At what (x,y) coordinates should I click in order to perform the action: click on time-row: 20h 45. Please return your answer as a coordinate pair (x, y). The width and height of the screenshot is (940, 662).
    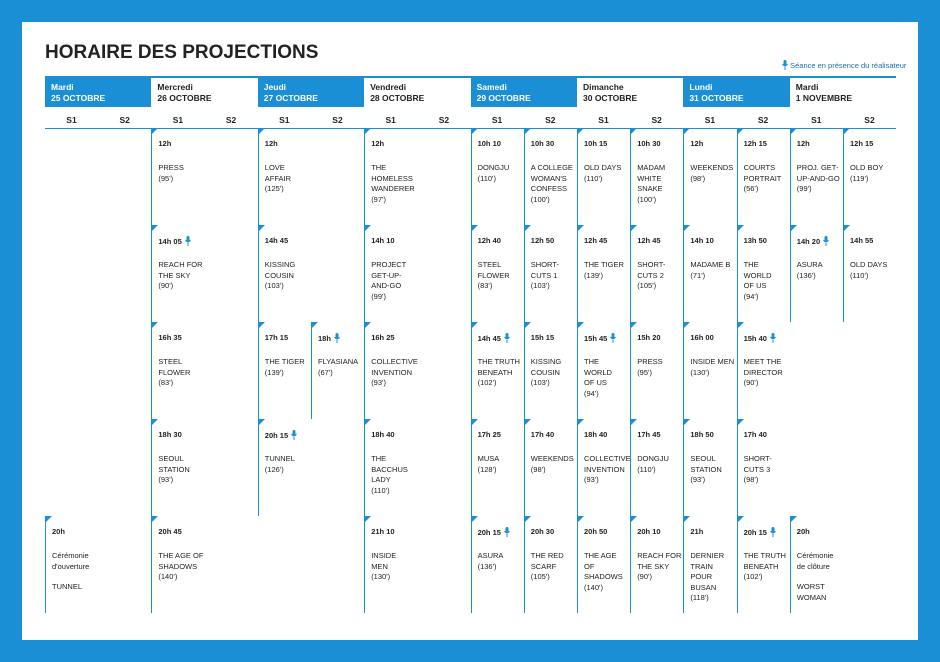
    Looking at the image, I should click on (169, 532).